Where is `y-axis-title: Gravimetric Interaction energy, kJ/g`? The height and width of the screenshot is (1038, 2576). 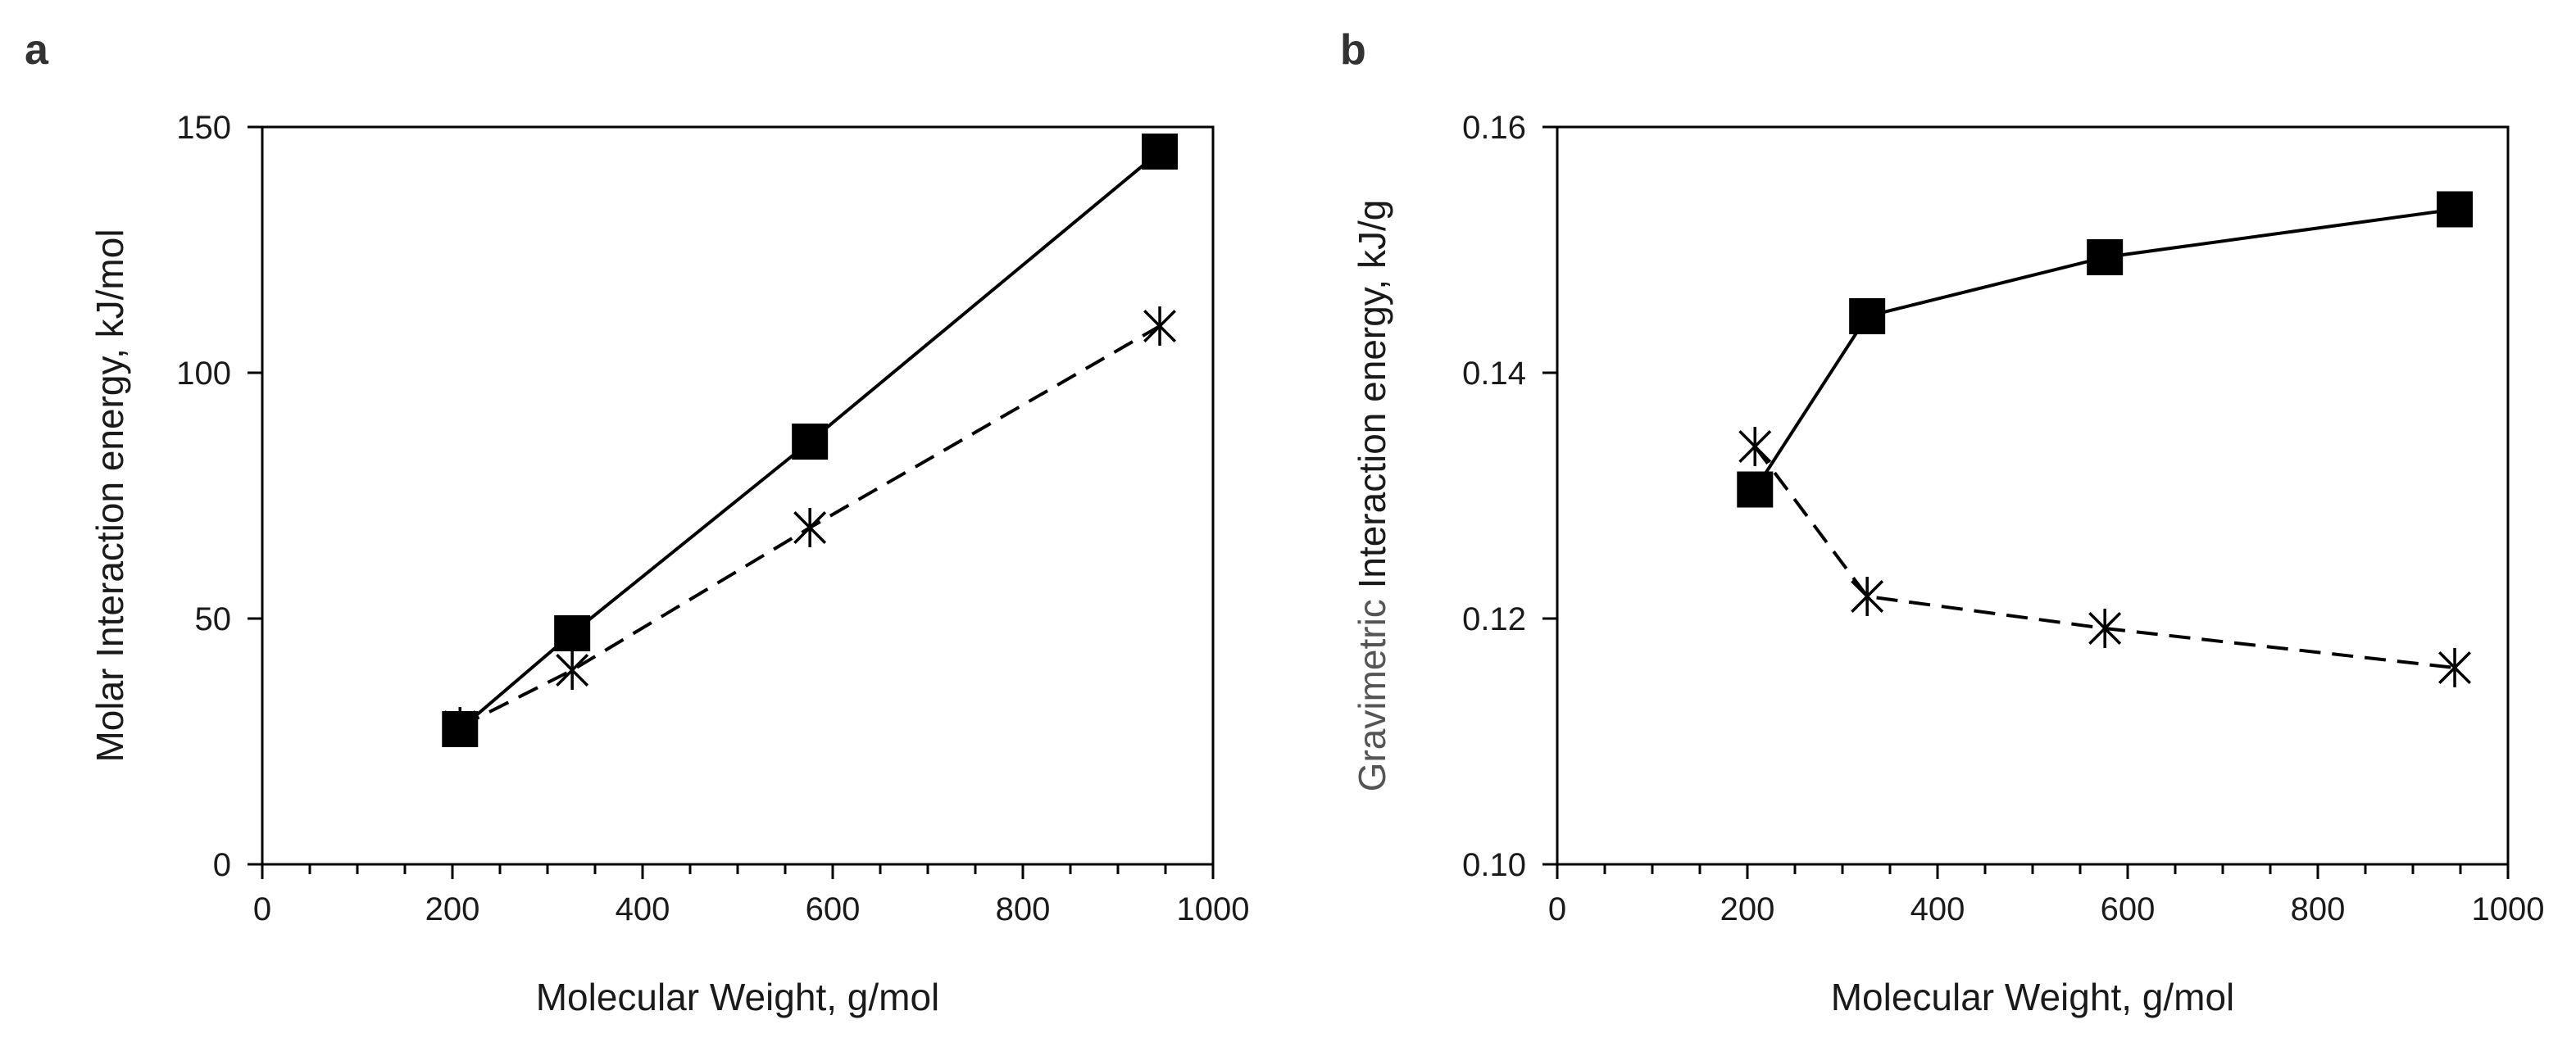
y-axis-title: Gravimetric Interaction energy, kJ/g is located at coordinates (1372, 496).